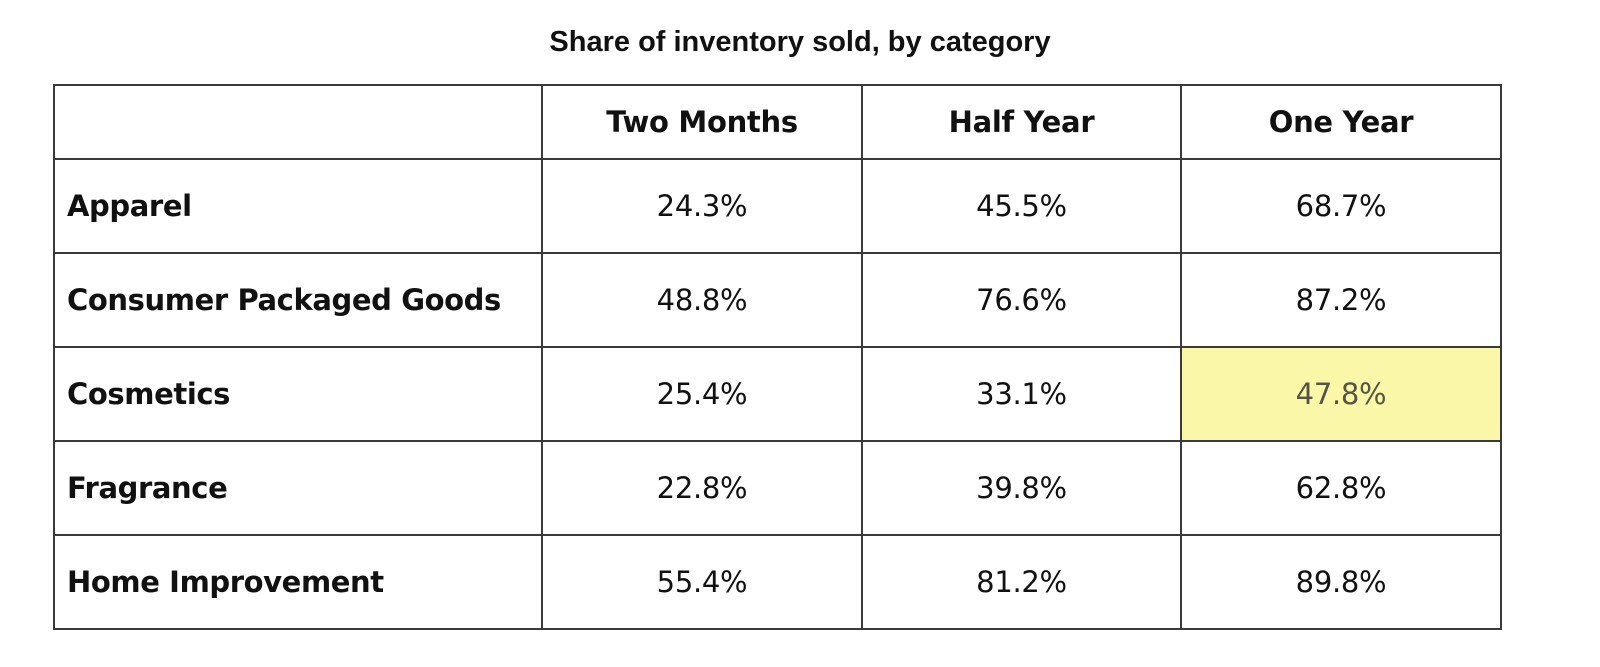 This screenshot has height=667, width=1600. What do you see at coordinates (1341, 394) in the screenshot?
I see `highlighted-cell: 47.8%` at bounding box center [1341, 394].